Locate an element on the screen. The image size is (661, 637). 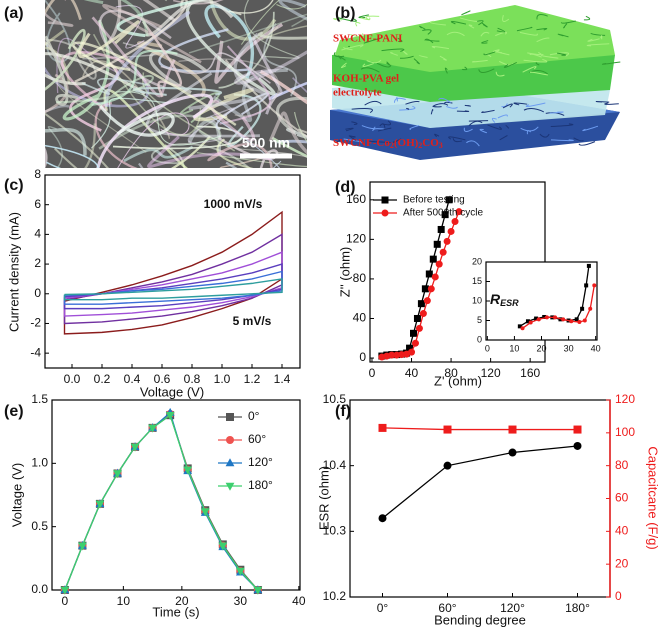
y-tick-label: 80 is located at coordinates (360, 278).